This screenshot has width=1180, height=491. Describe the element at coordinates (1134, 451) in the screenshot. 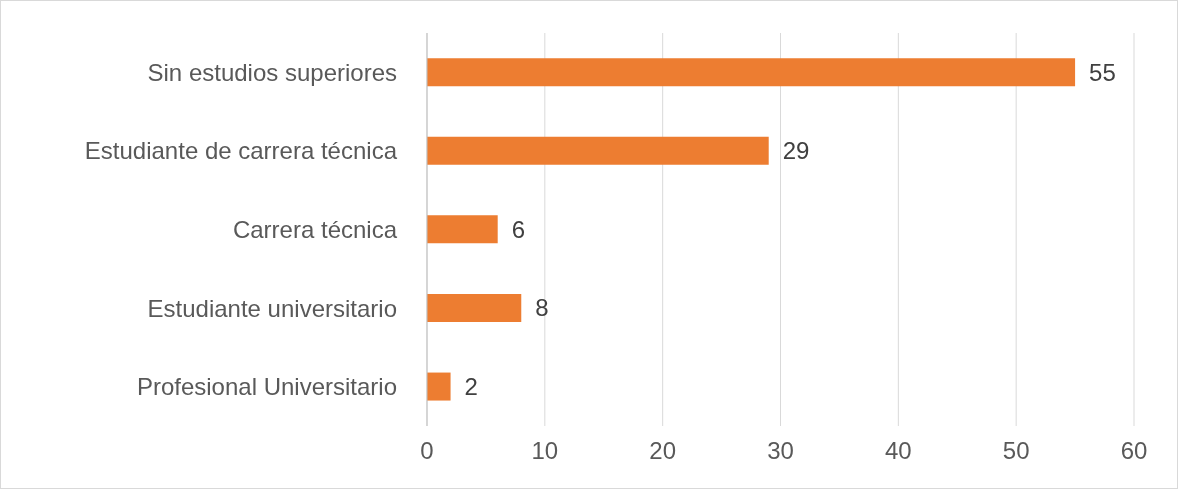

I see `x-tick-label: 60` at that location.